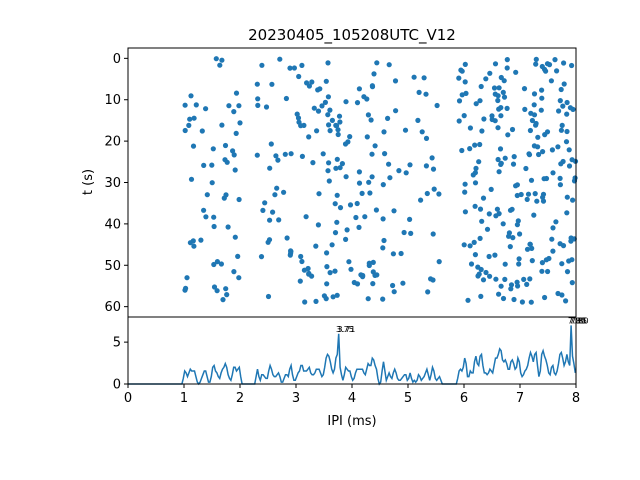 This screenshot has width=640, height=480. What do you see at coordinates (112, 224) in the screenshot?
I see `raster-y-tick-label: 40` at bounding box center [112, 224].